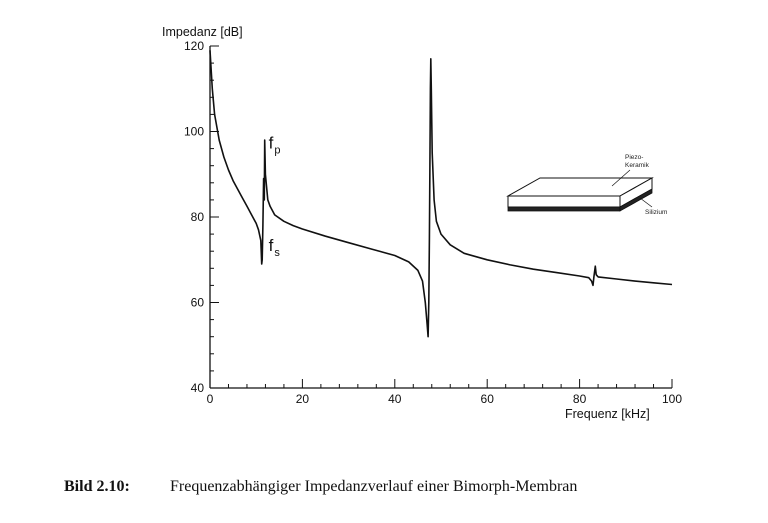 Image resolution: width=768 pixels, height=523 pixels. What do you see at coordinates (564, 209) in the screenshot?
I see `inset-silicon-front` at bounding box center [564, 209].